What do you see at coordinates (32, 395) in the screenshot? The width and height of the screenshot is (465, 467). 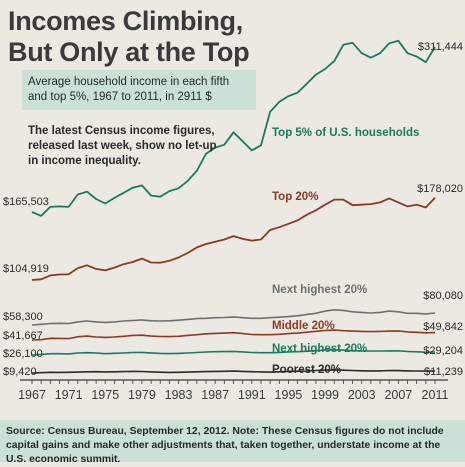 I see `x-tick-label: 1967` at bounding box center [32, 395].